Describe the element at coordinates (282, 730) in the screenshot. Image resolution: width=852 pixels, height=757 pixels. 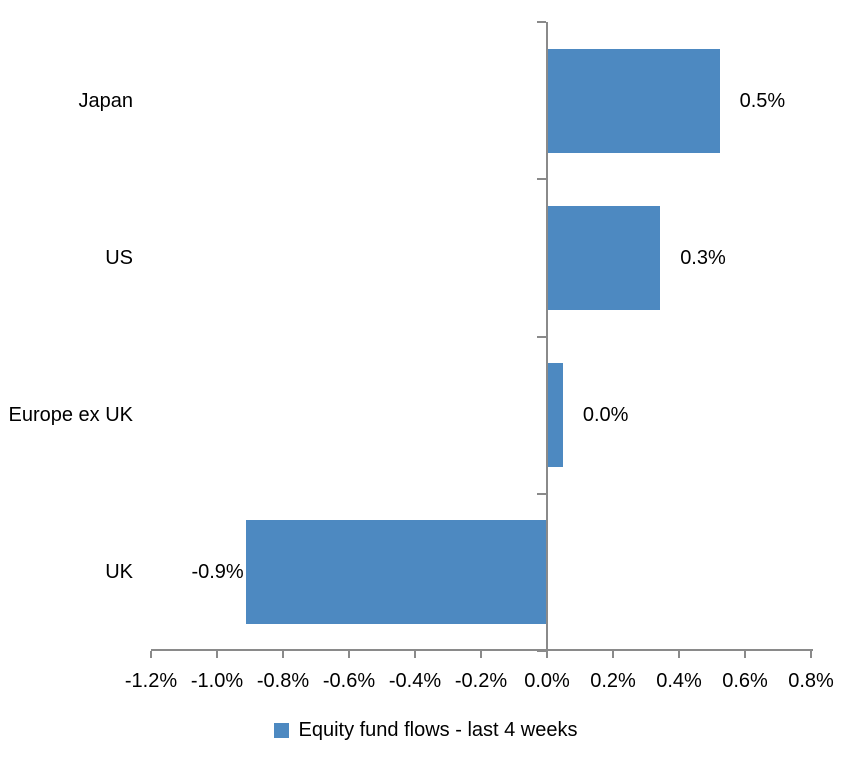
I see `legend-swatch-icon` at that location.